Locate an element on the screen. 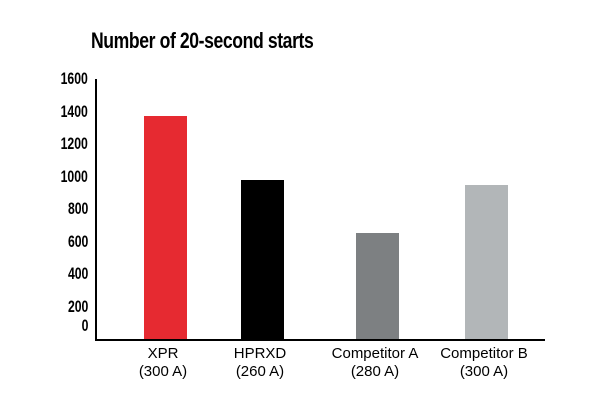  y-tick-label: 400 is located at coordinates (77, 273).